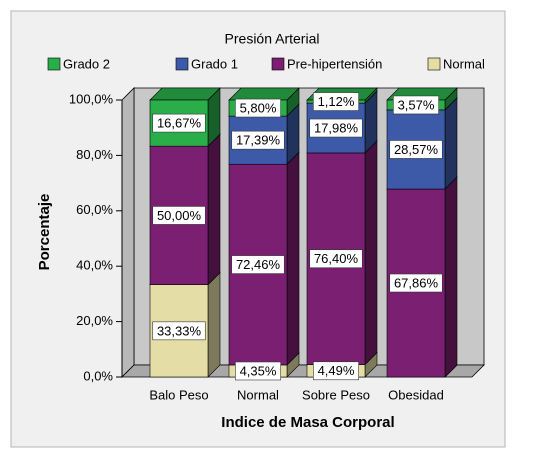  I want to click on data-label: 16,67%, so click(179, 123).